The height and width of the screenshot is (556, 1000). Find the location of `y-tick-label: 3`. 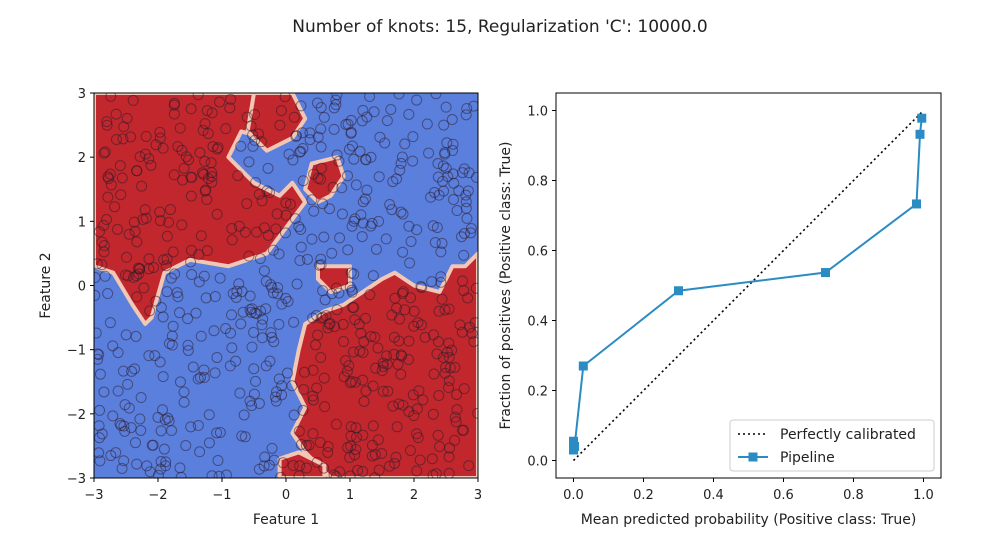

y-tick-label: 3 is located at coordinates (82, 94).